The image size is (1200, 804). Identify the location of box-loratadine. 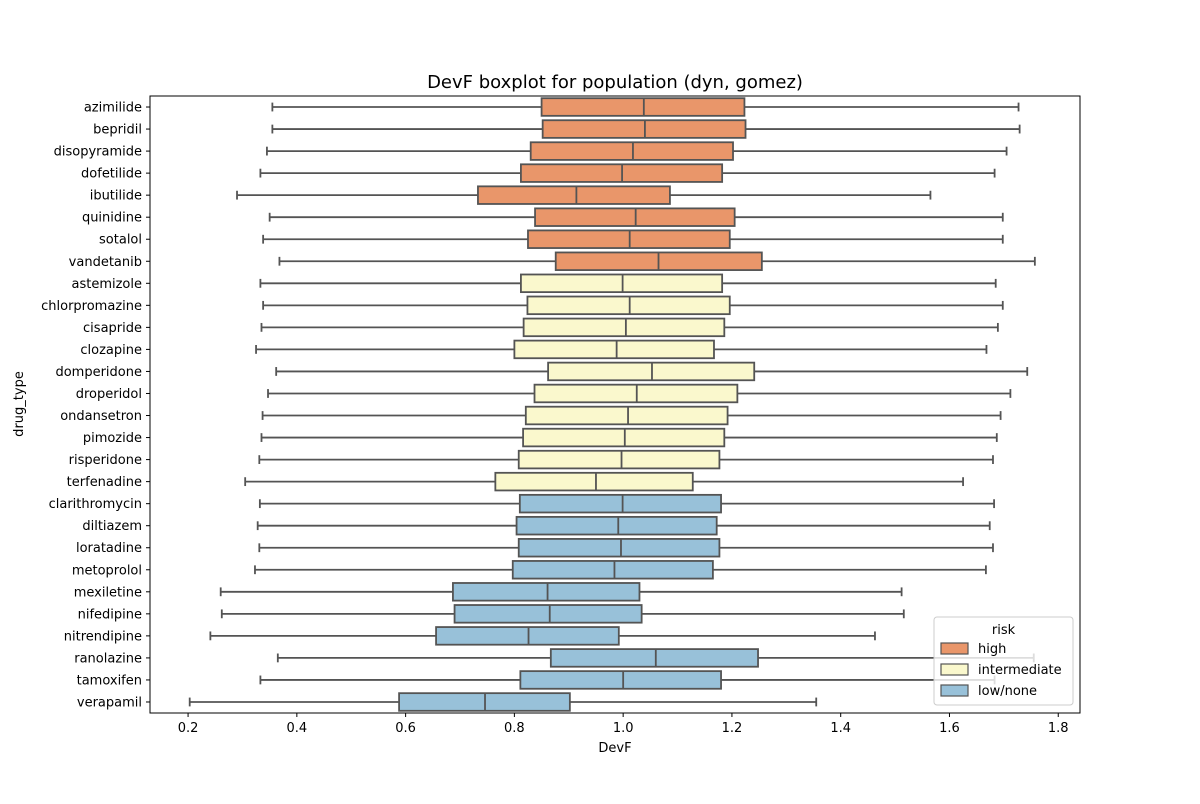
(626, 548).